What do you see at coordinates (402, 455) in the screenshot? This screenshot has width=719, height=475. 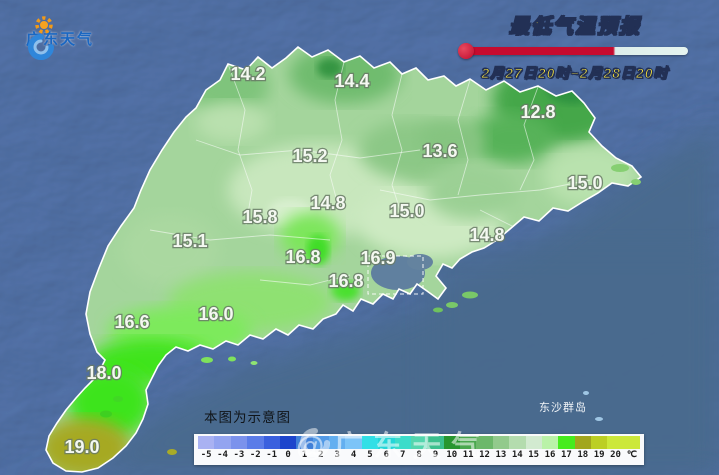 I see `legend-tick-label: 7` at bounding box center [402, 455].